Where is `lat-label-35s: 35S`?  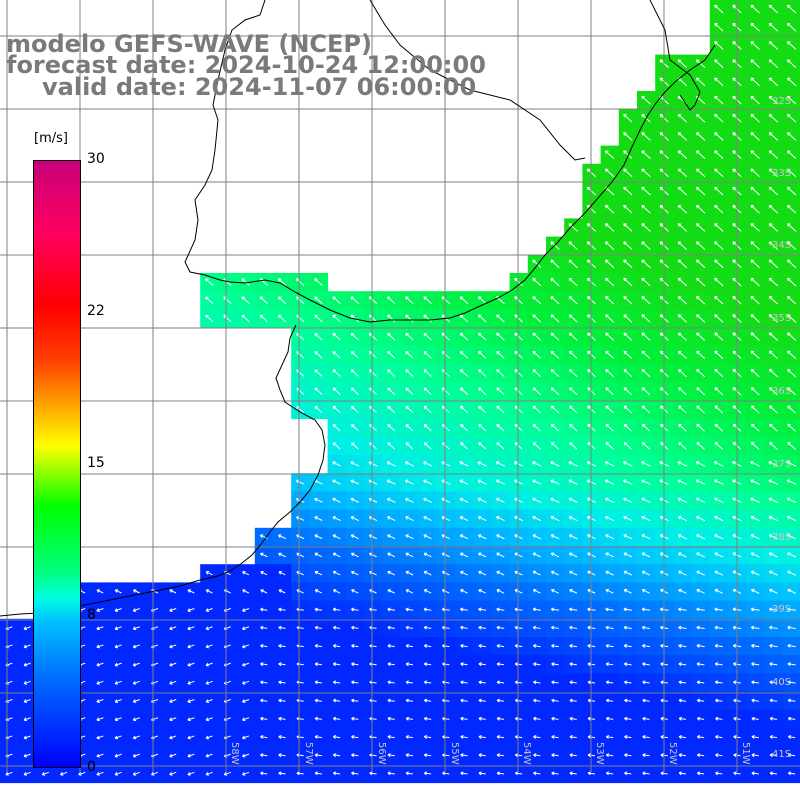
lat-label-35s: 35S is located at coordinates (782, 318).